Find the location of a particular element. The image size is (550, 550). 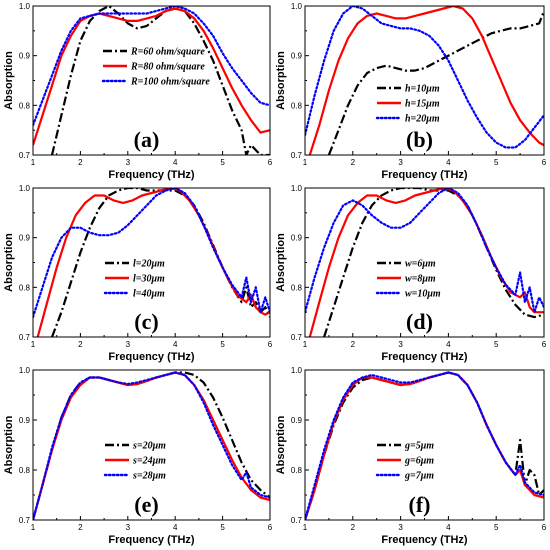

legend-entry: s=20μm is located at coordinates (149, 446).